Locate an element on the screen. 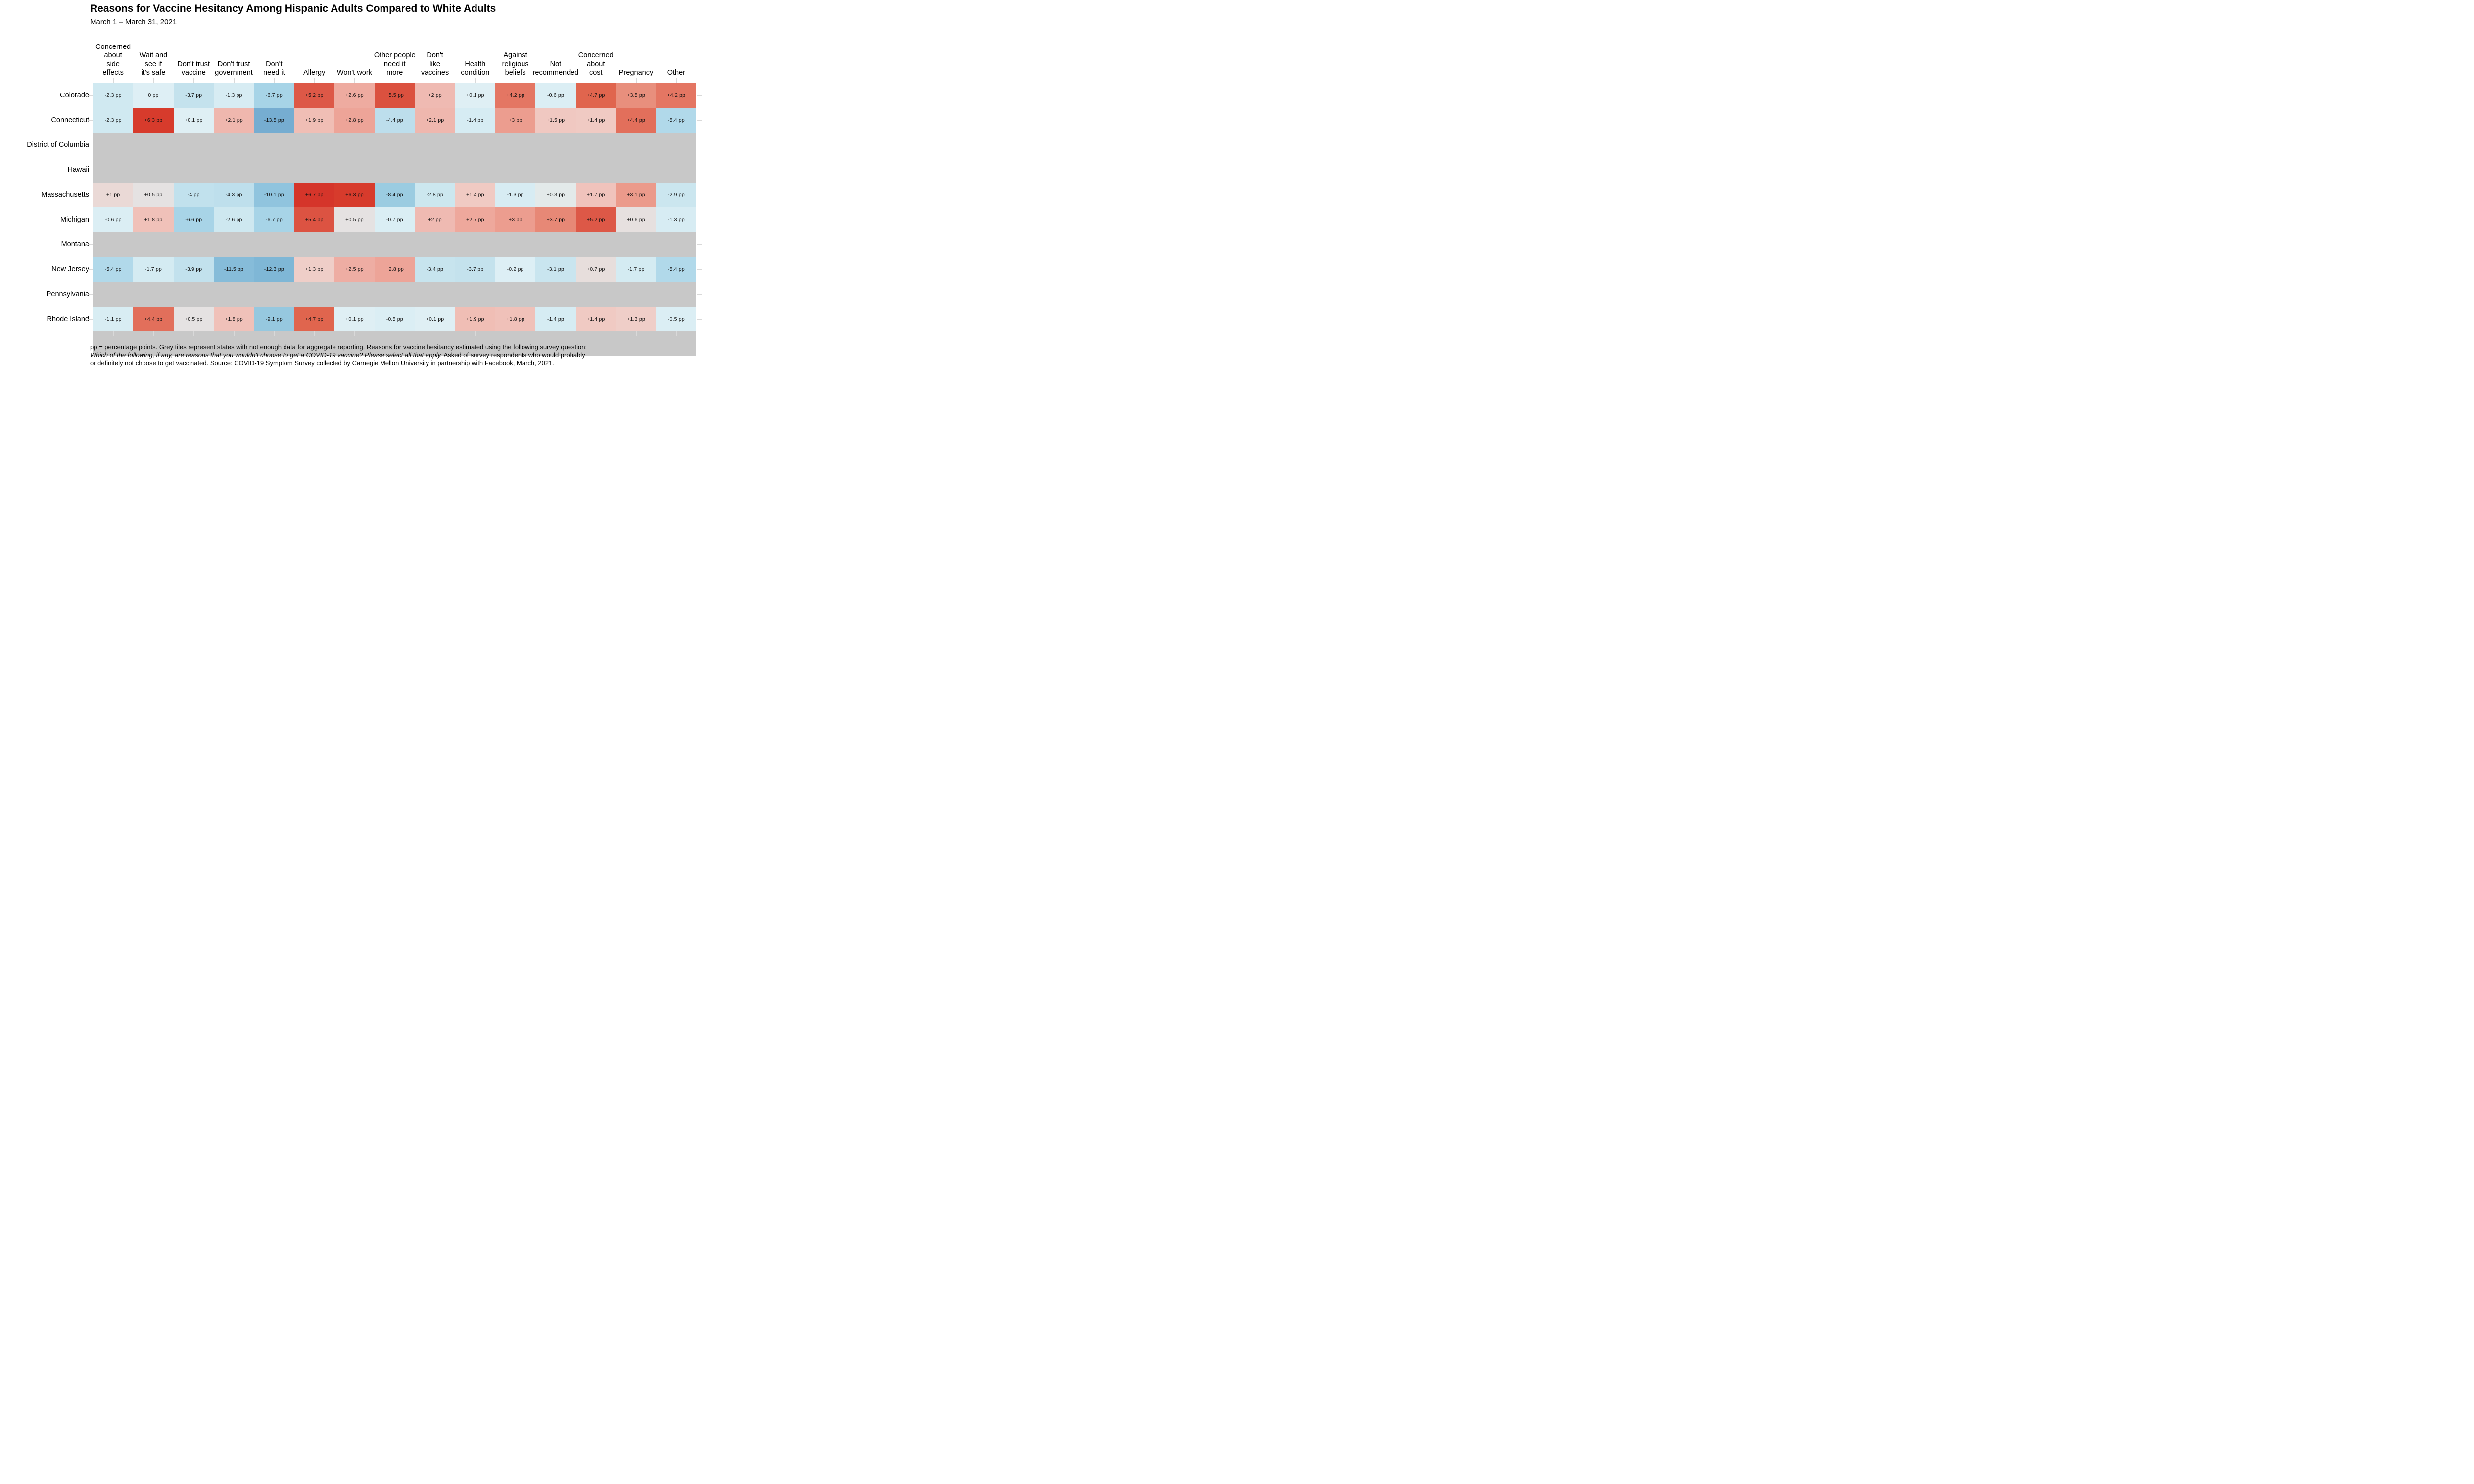  heatmap-cell: -1.3 pp is located at coordinates (234, 95).